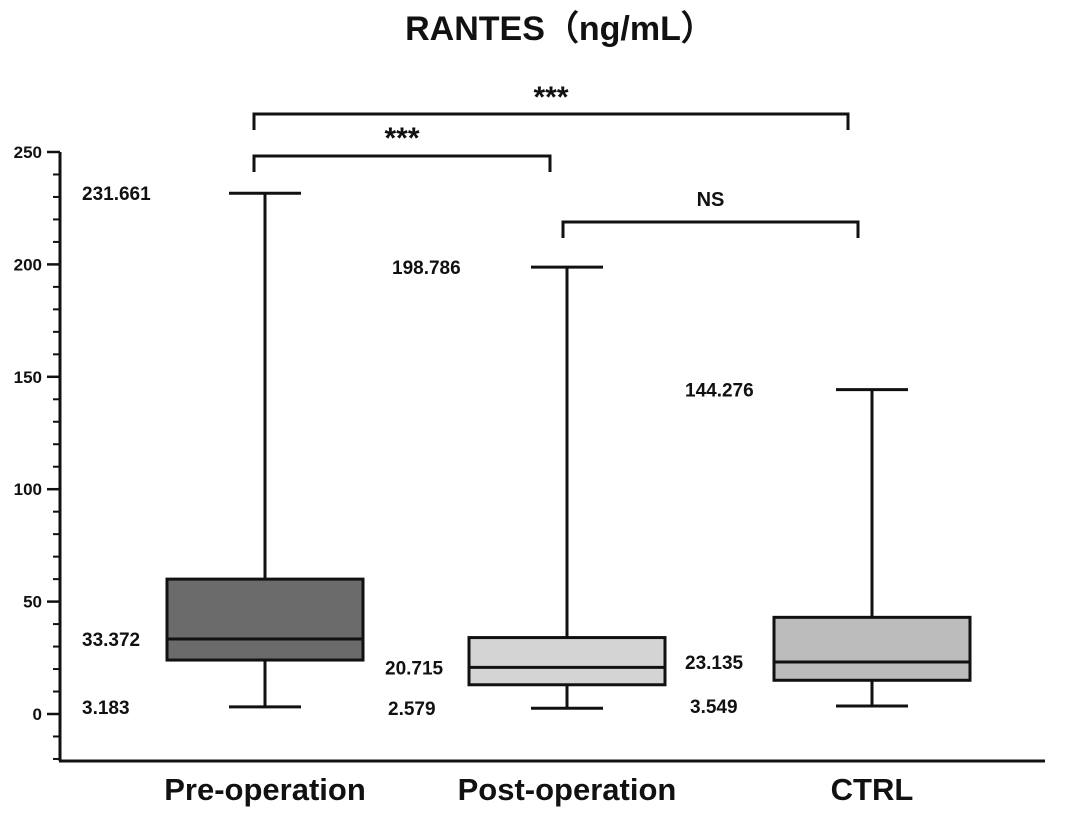 Image resolution: width=1080 pixels, height=816 pixels. What do you see at coordinates (560, 28) in the screenshot?
I see `chart-title: RANTES（ng/mL）` at bounding box center [560, 28].